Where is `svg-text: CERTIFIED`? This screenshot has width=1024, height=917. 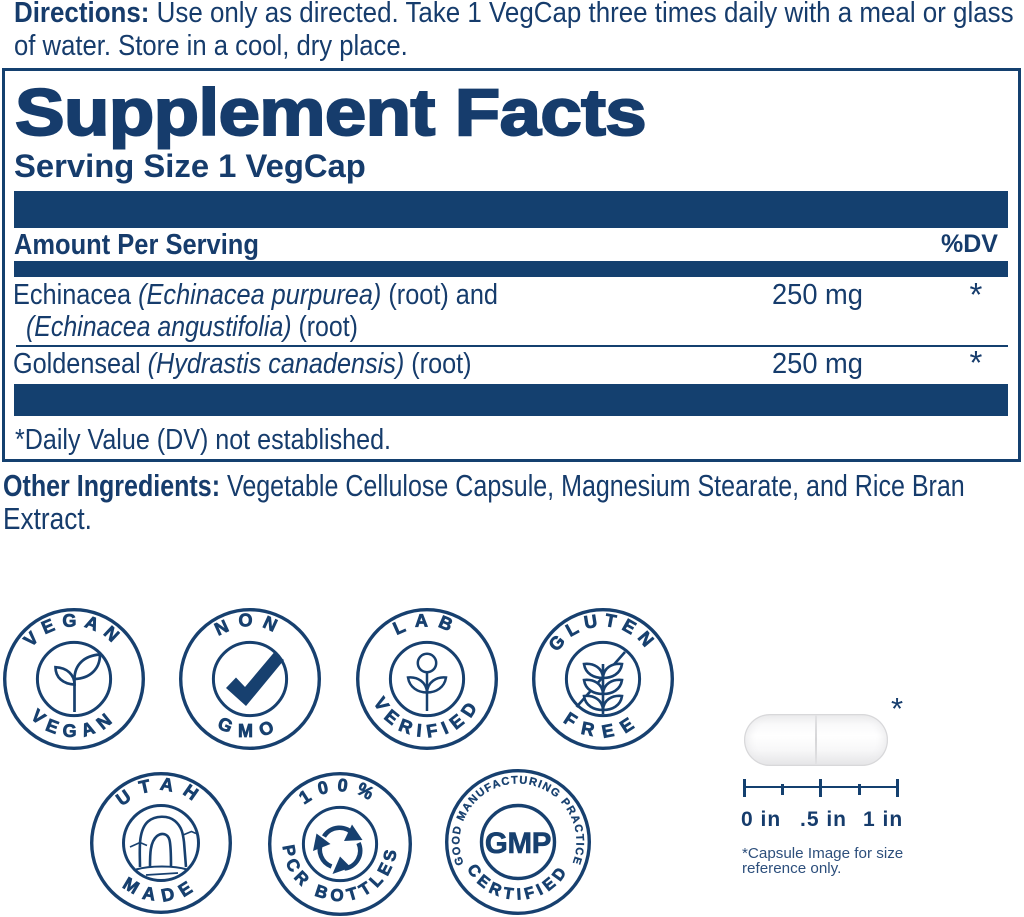 svg-text: CERTIFIED is located at coordinates (517, 882).